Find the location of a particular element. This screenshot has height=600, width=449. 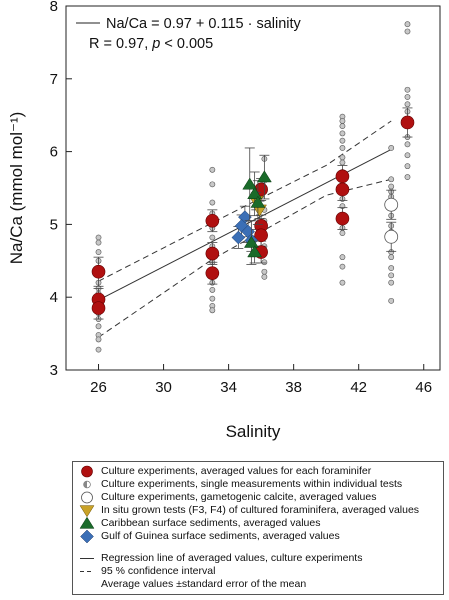

legend-symbol-circle is located at coordinates (87, 471).